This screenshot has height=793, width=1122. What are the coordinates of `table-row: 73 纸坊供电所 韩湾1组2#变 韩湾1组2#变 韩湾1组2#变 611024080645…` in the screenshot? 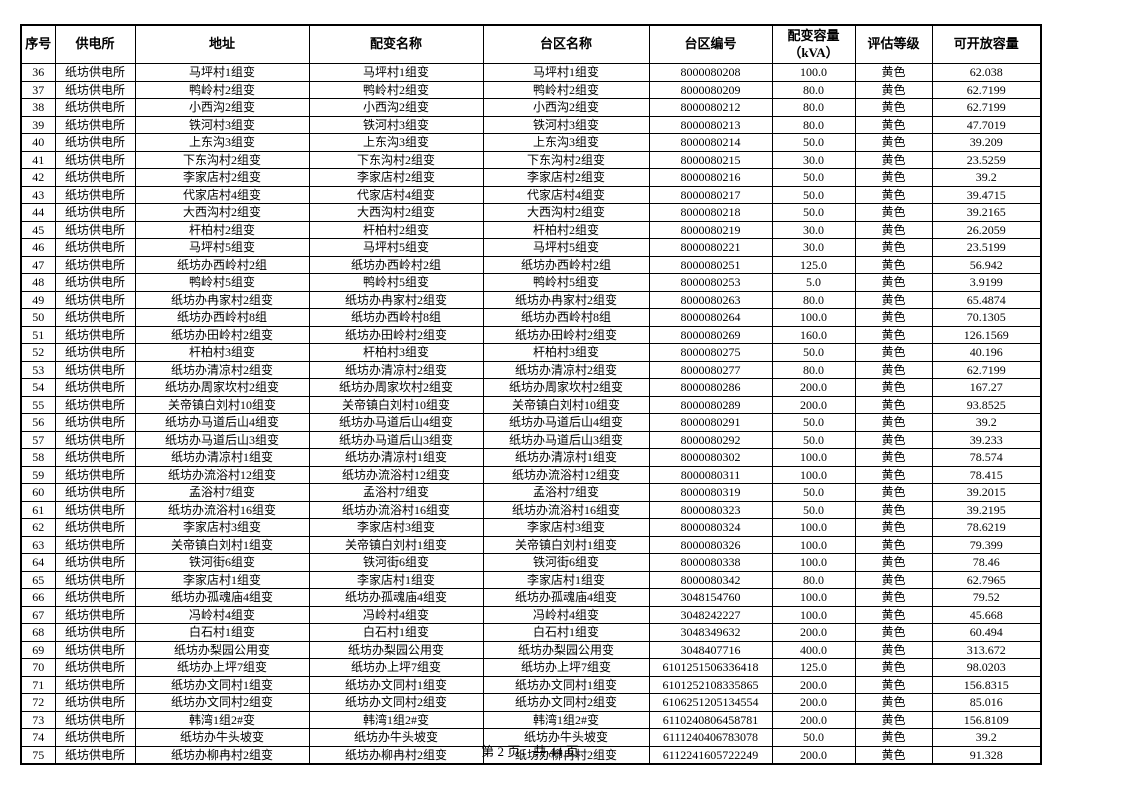 It's located at (531, 719).